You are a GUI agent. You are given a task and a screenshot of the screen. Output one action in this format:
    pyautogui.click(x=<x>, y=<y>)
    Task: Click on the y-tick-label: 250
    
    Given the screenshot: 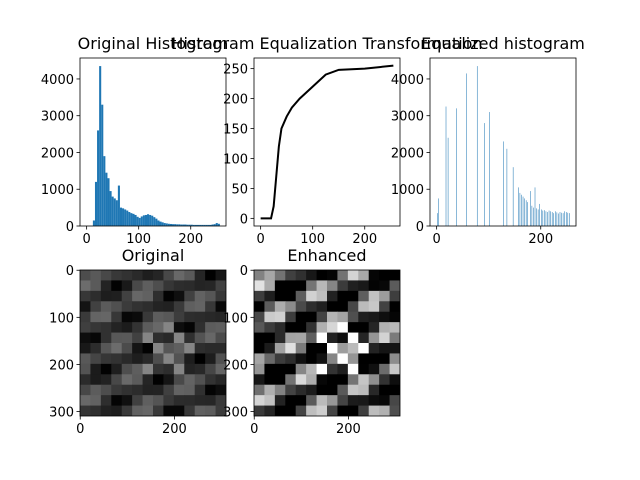 What is the action you would take?
    pyautogui.click(x=235, y=70)
    